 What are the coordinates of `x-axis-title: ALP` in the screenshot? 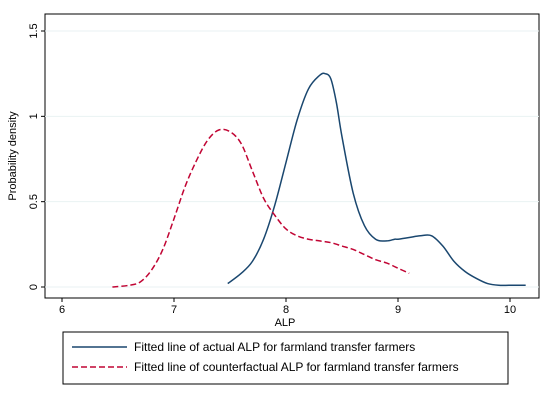 It's located at (285, 323).